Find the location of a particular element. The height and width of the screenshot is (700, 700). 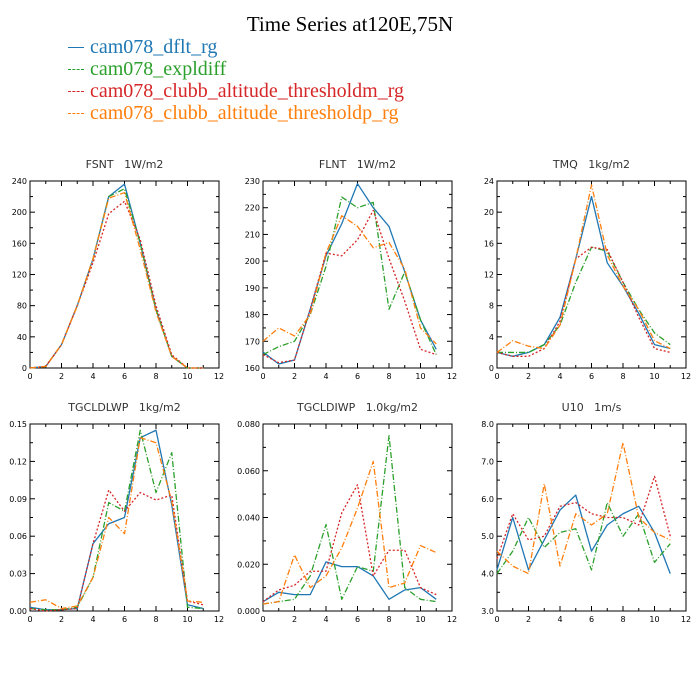

y-tick-label: 5.0 is located at coordinates (487, 536).